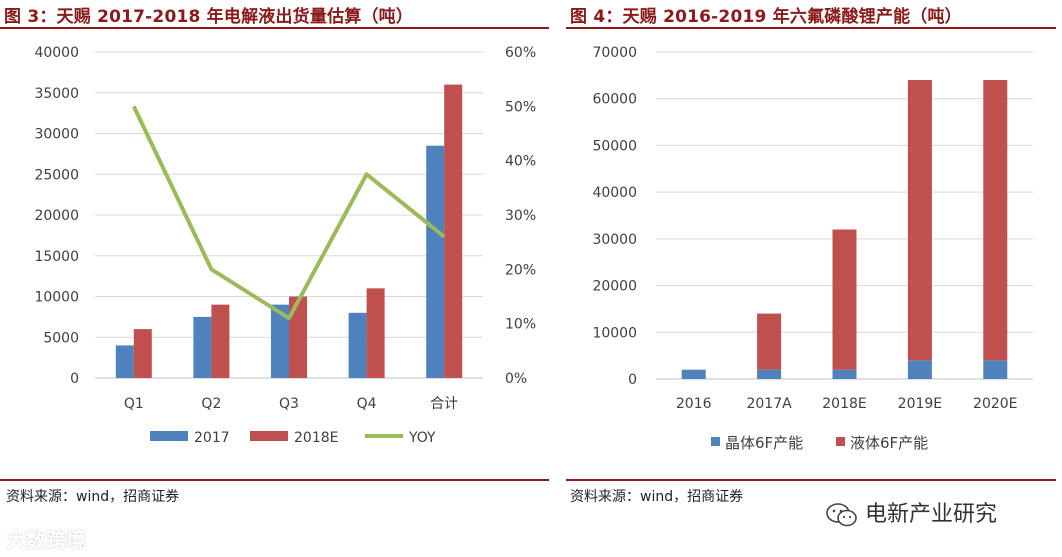  What do you see at coordinates (56, 257) in the screenshot?
I see `y-left-tick-label: 15000` at bounding box center [56, 257].